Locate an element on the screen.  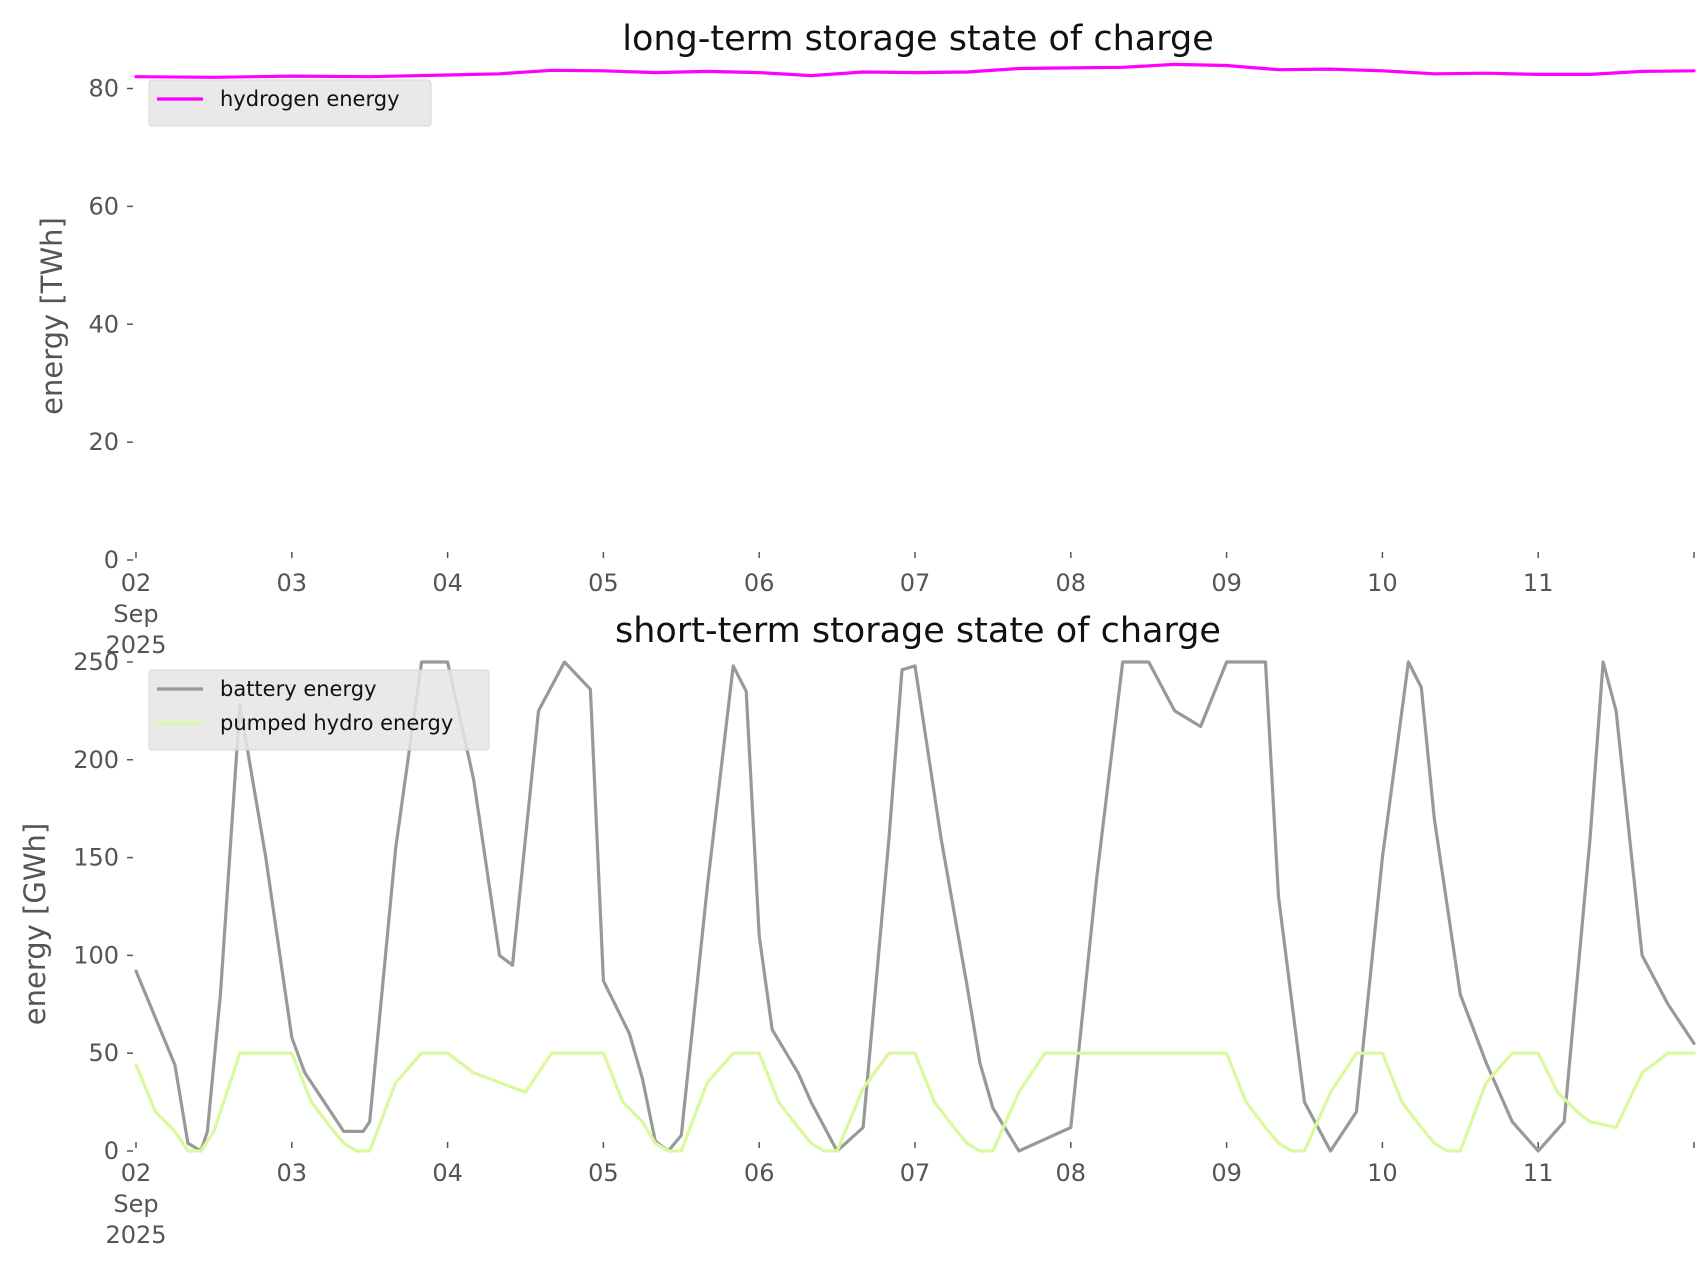
y-tick-label: 250 is located at coordinates (96, 662).